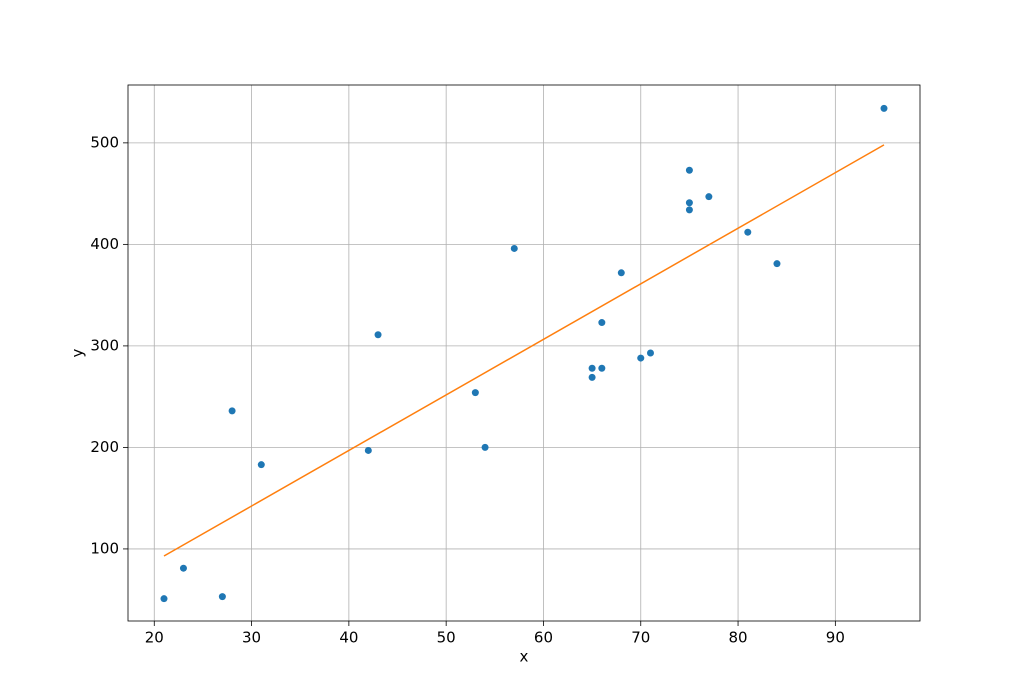 The width and height of the screenshot is (1024, 700). Describe the element at coordinates (446, 638) in the screenshot. I see `x-tick-label: 50` at that location.